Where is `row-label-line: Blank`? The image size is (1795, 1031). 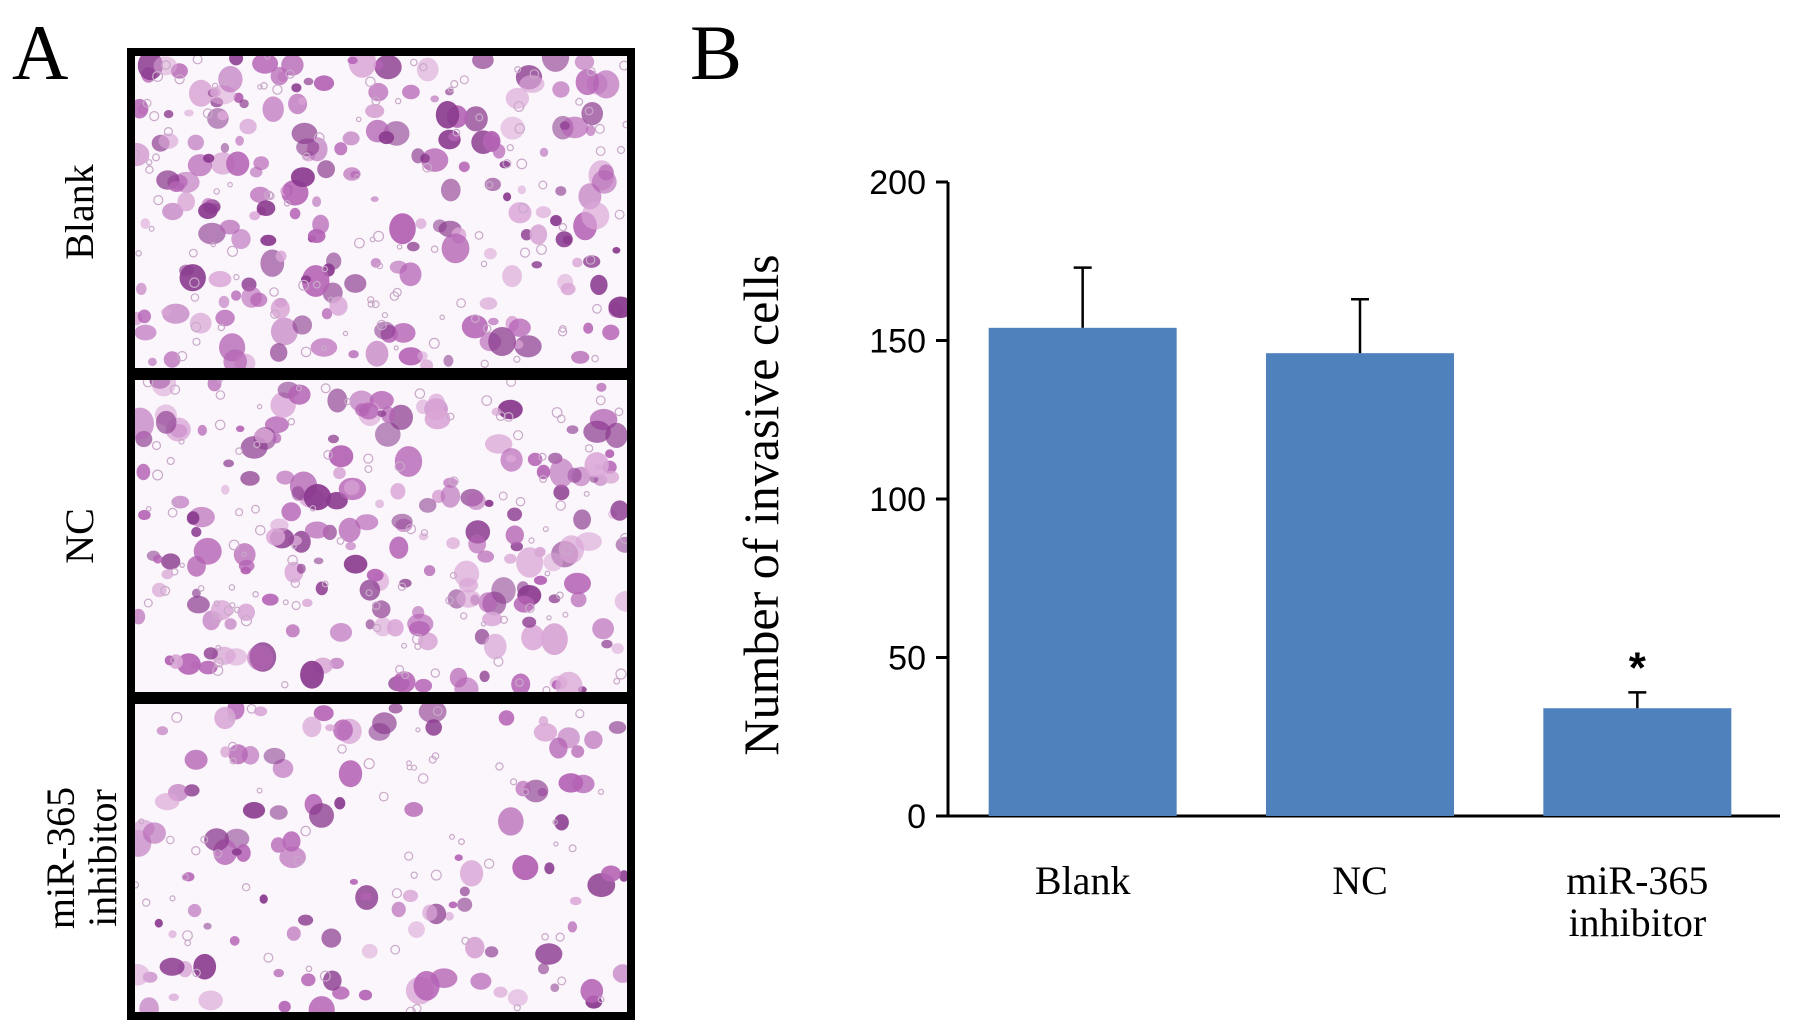 row-label-line: Blank is located at coordinates (79, 212).